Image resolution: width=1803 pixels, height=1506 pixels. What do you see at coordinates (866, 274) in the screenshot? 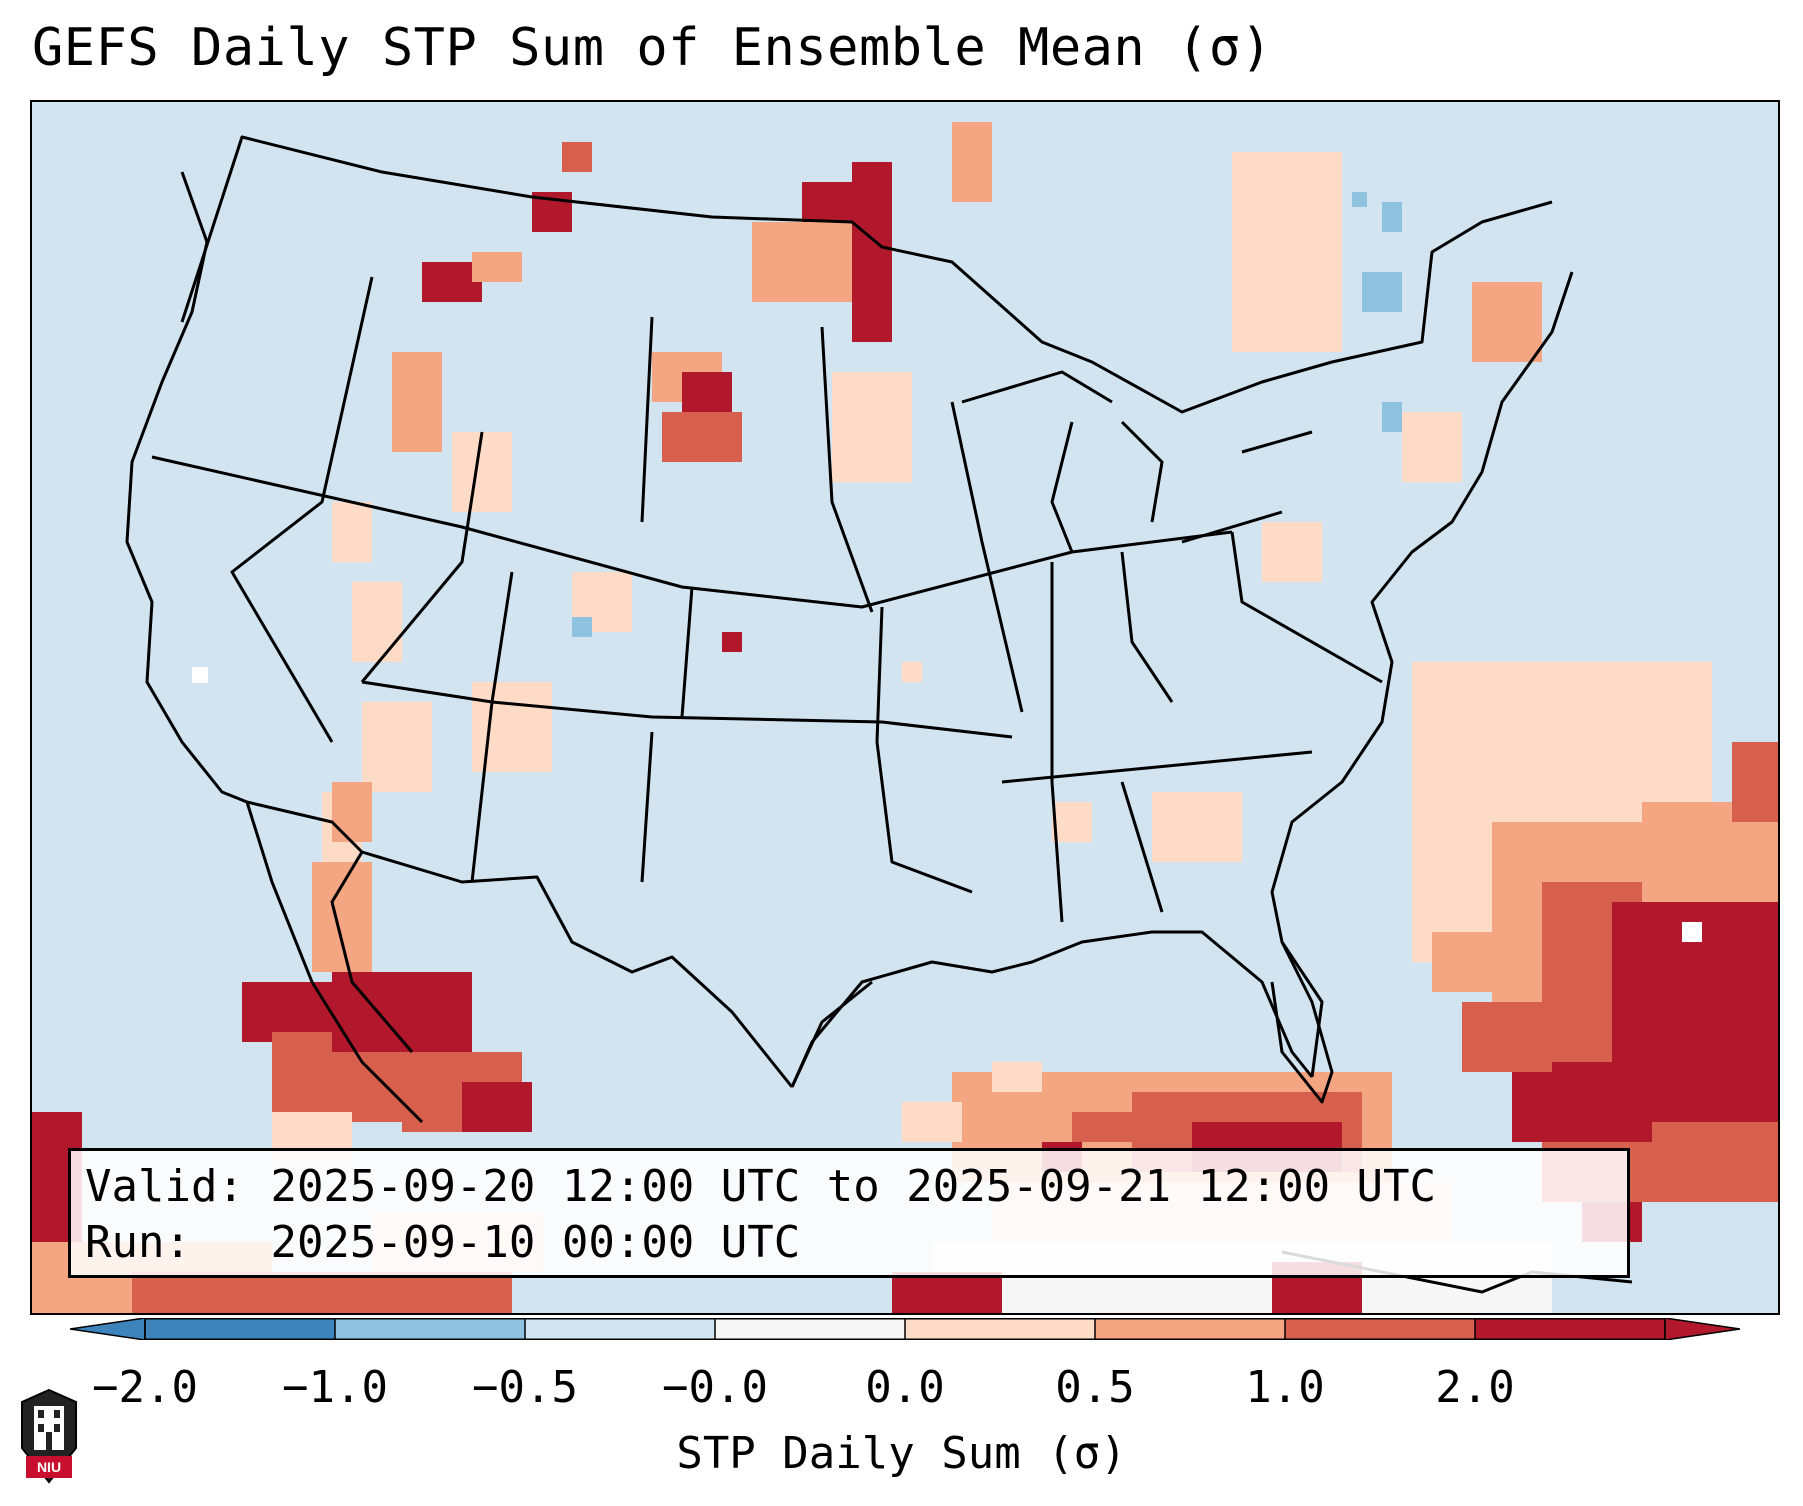
I see `us-canada-border` at bounding box center [866, 274].